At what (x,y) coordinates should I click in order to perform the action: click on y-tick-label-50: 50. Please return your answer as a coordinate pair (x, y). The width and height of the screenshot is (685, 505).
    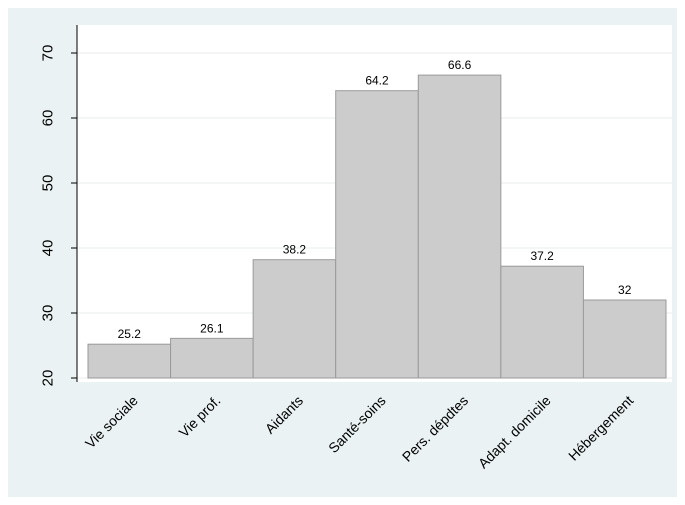
    Looking at the image, I should click on (48, 183).